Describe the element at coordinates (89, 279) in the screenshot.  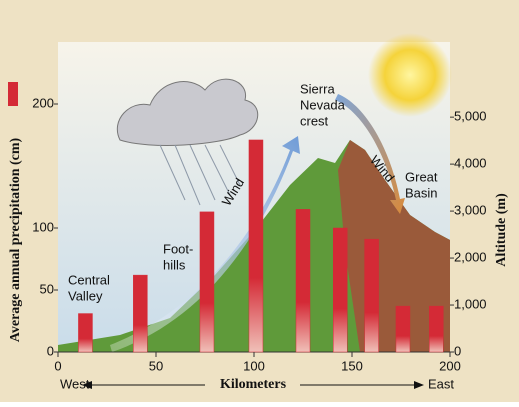
I see `annotation: Central` at that location.